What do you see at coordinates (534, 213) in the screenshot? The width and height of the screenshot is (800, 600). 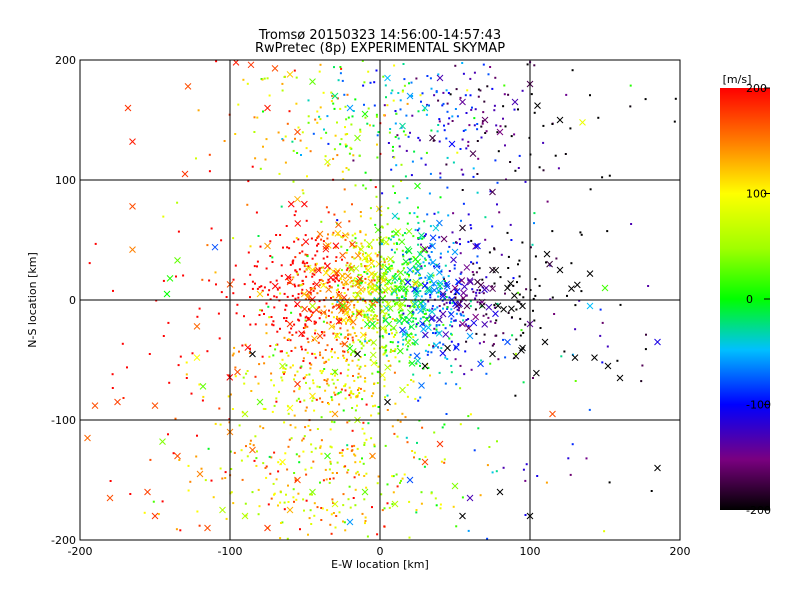 I see `echo-dot-1981` at bounding box center [534, 213].